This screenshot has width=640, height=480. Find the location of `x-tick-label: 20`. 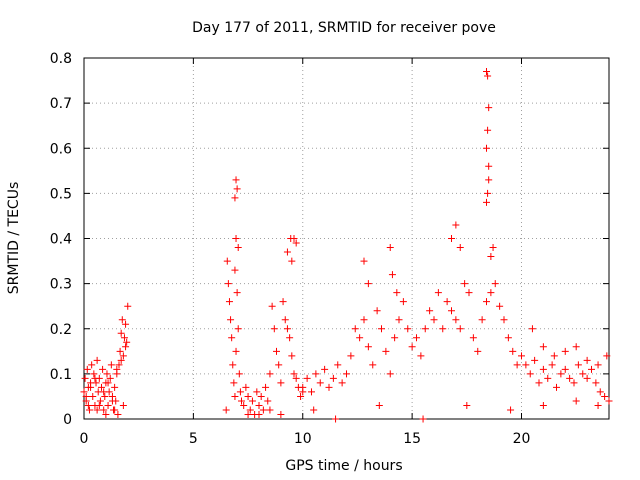

x-tick-label: 20 is located at coordinates (522, 439).